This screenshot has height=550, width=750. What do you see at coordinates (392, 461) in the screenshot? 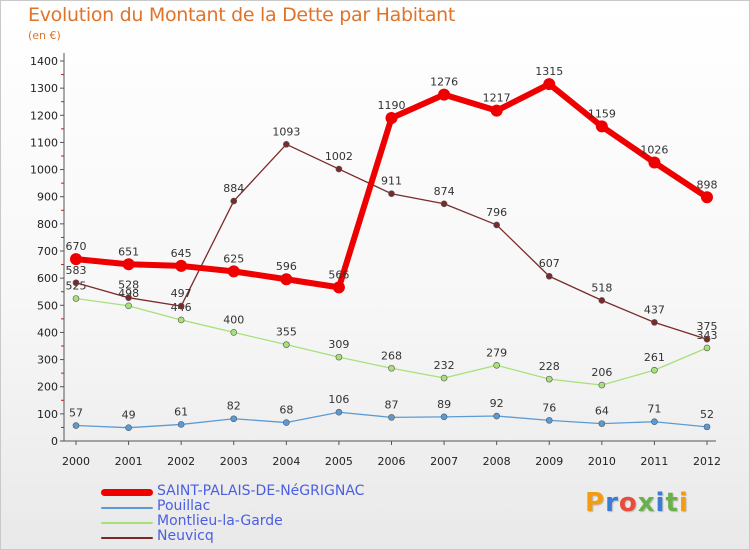
I see `x-tick-label: 2006` at bounding box center [392, 461].